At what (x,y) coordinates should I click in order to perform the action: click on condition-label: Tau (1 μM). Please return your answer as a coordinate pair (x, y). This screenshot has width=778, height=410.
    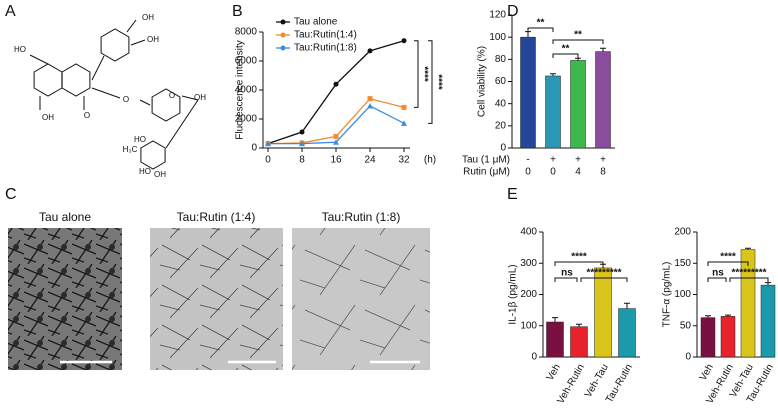
    Looking at the image, I should click on (486, 160).